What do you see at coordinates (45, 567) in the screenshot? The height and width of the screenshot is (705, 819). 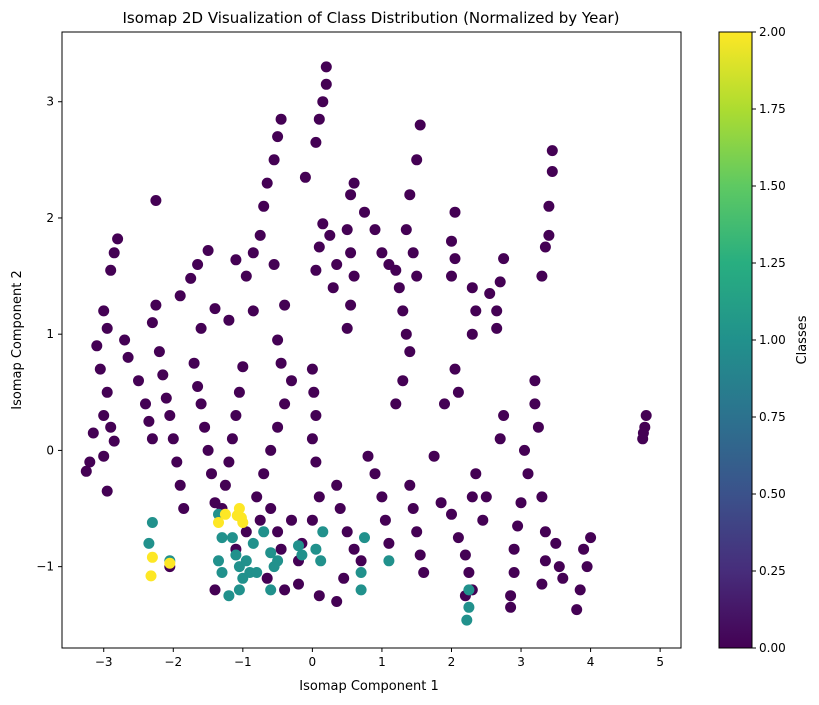 I see `y-tick-label: −1` at bounding box center [45, 567].